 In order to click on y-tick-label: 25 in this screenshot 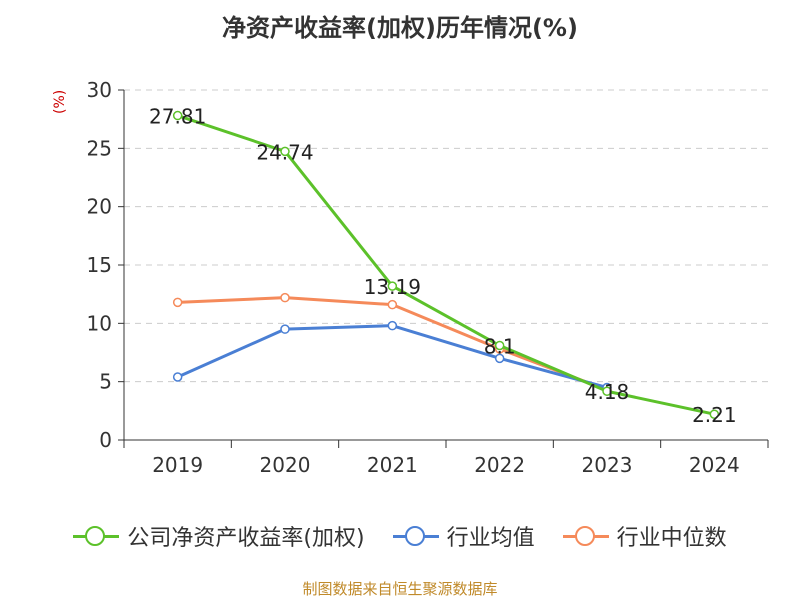, I will do `click(99, 148)`.